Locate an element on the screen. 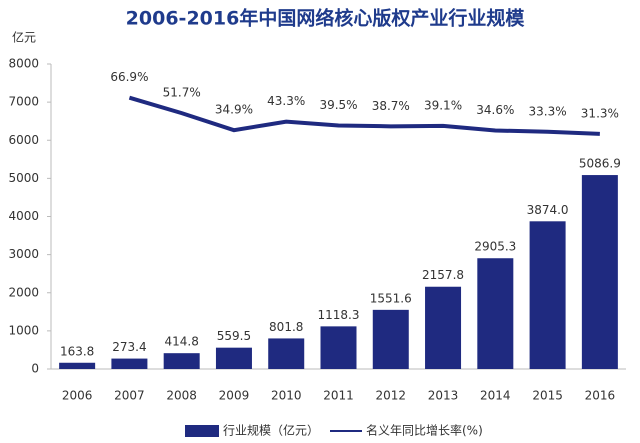  chart-title: 2006-2016年中国网络核心版权产业行业规模 is located at coordinates (326, 18).